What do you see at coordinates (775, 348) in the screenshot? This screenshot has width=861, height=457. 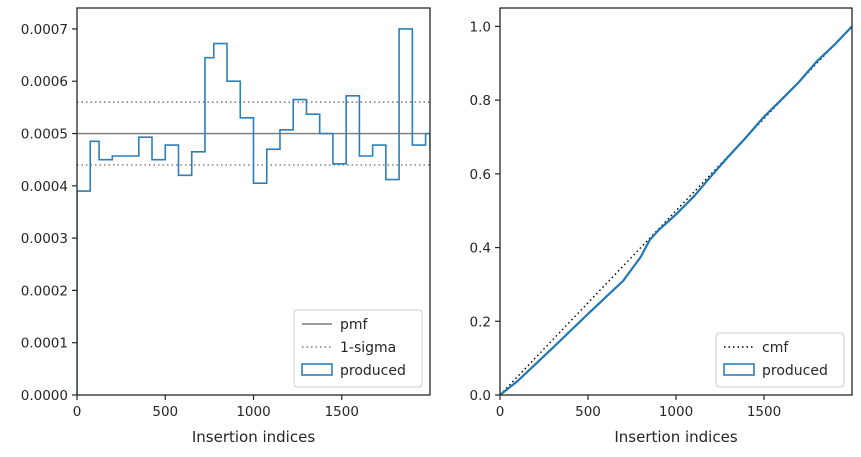 I see `legend-label: cmf` at bounding box center [775, 348].